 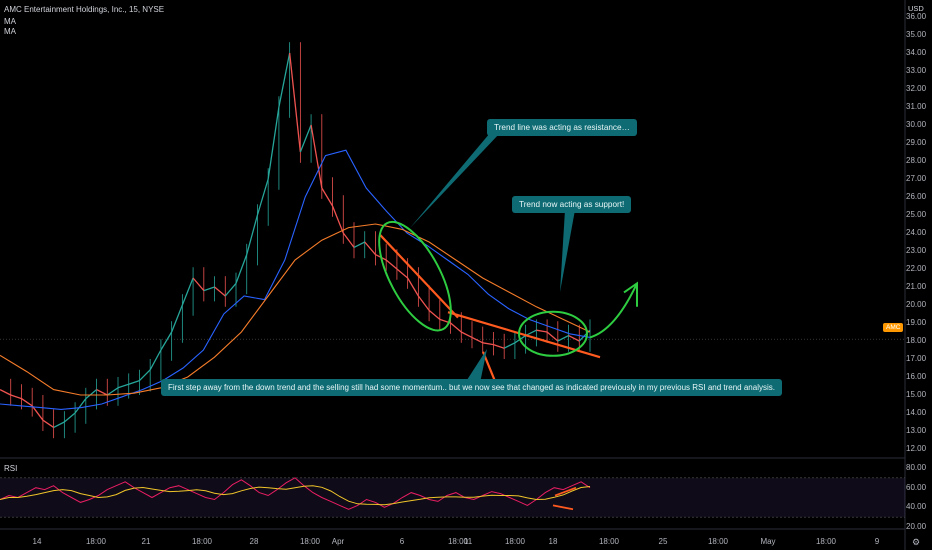 What do you see at coordinates (663, 541) in the screenshot?
I see `time-axis-label: 25` at bounding box center [663, 541].